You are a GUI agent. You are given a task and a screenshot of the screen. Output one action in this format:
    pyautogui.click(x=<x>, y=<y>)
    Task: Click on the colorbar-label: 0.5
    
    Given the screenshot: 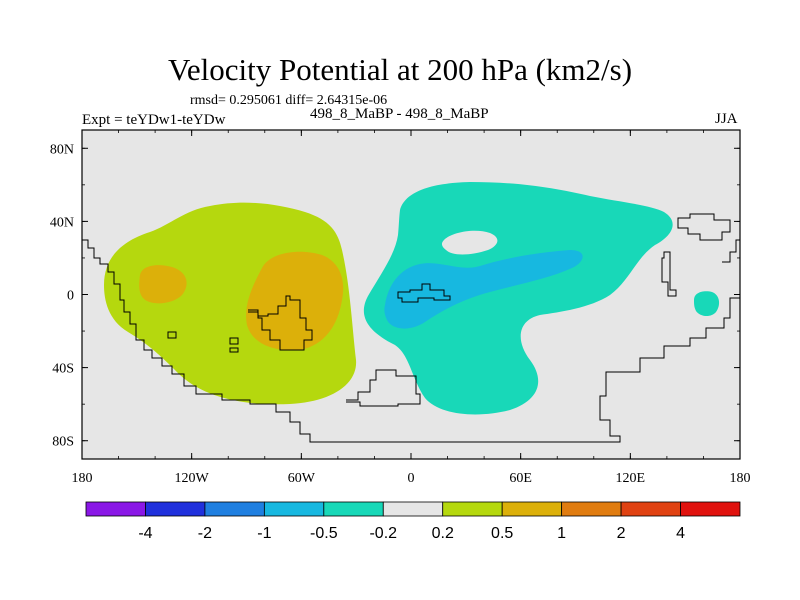 What is the action you would take?
    pyautogui.click(x=502, y=533)
    